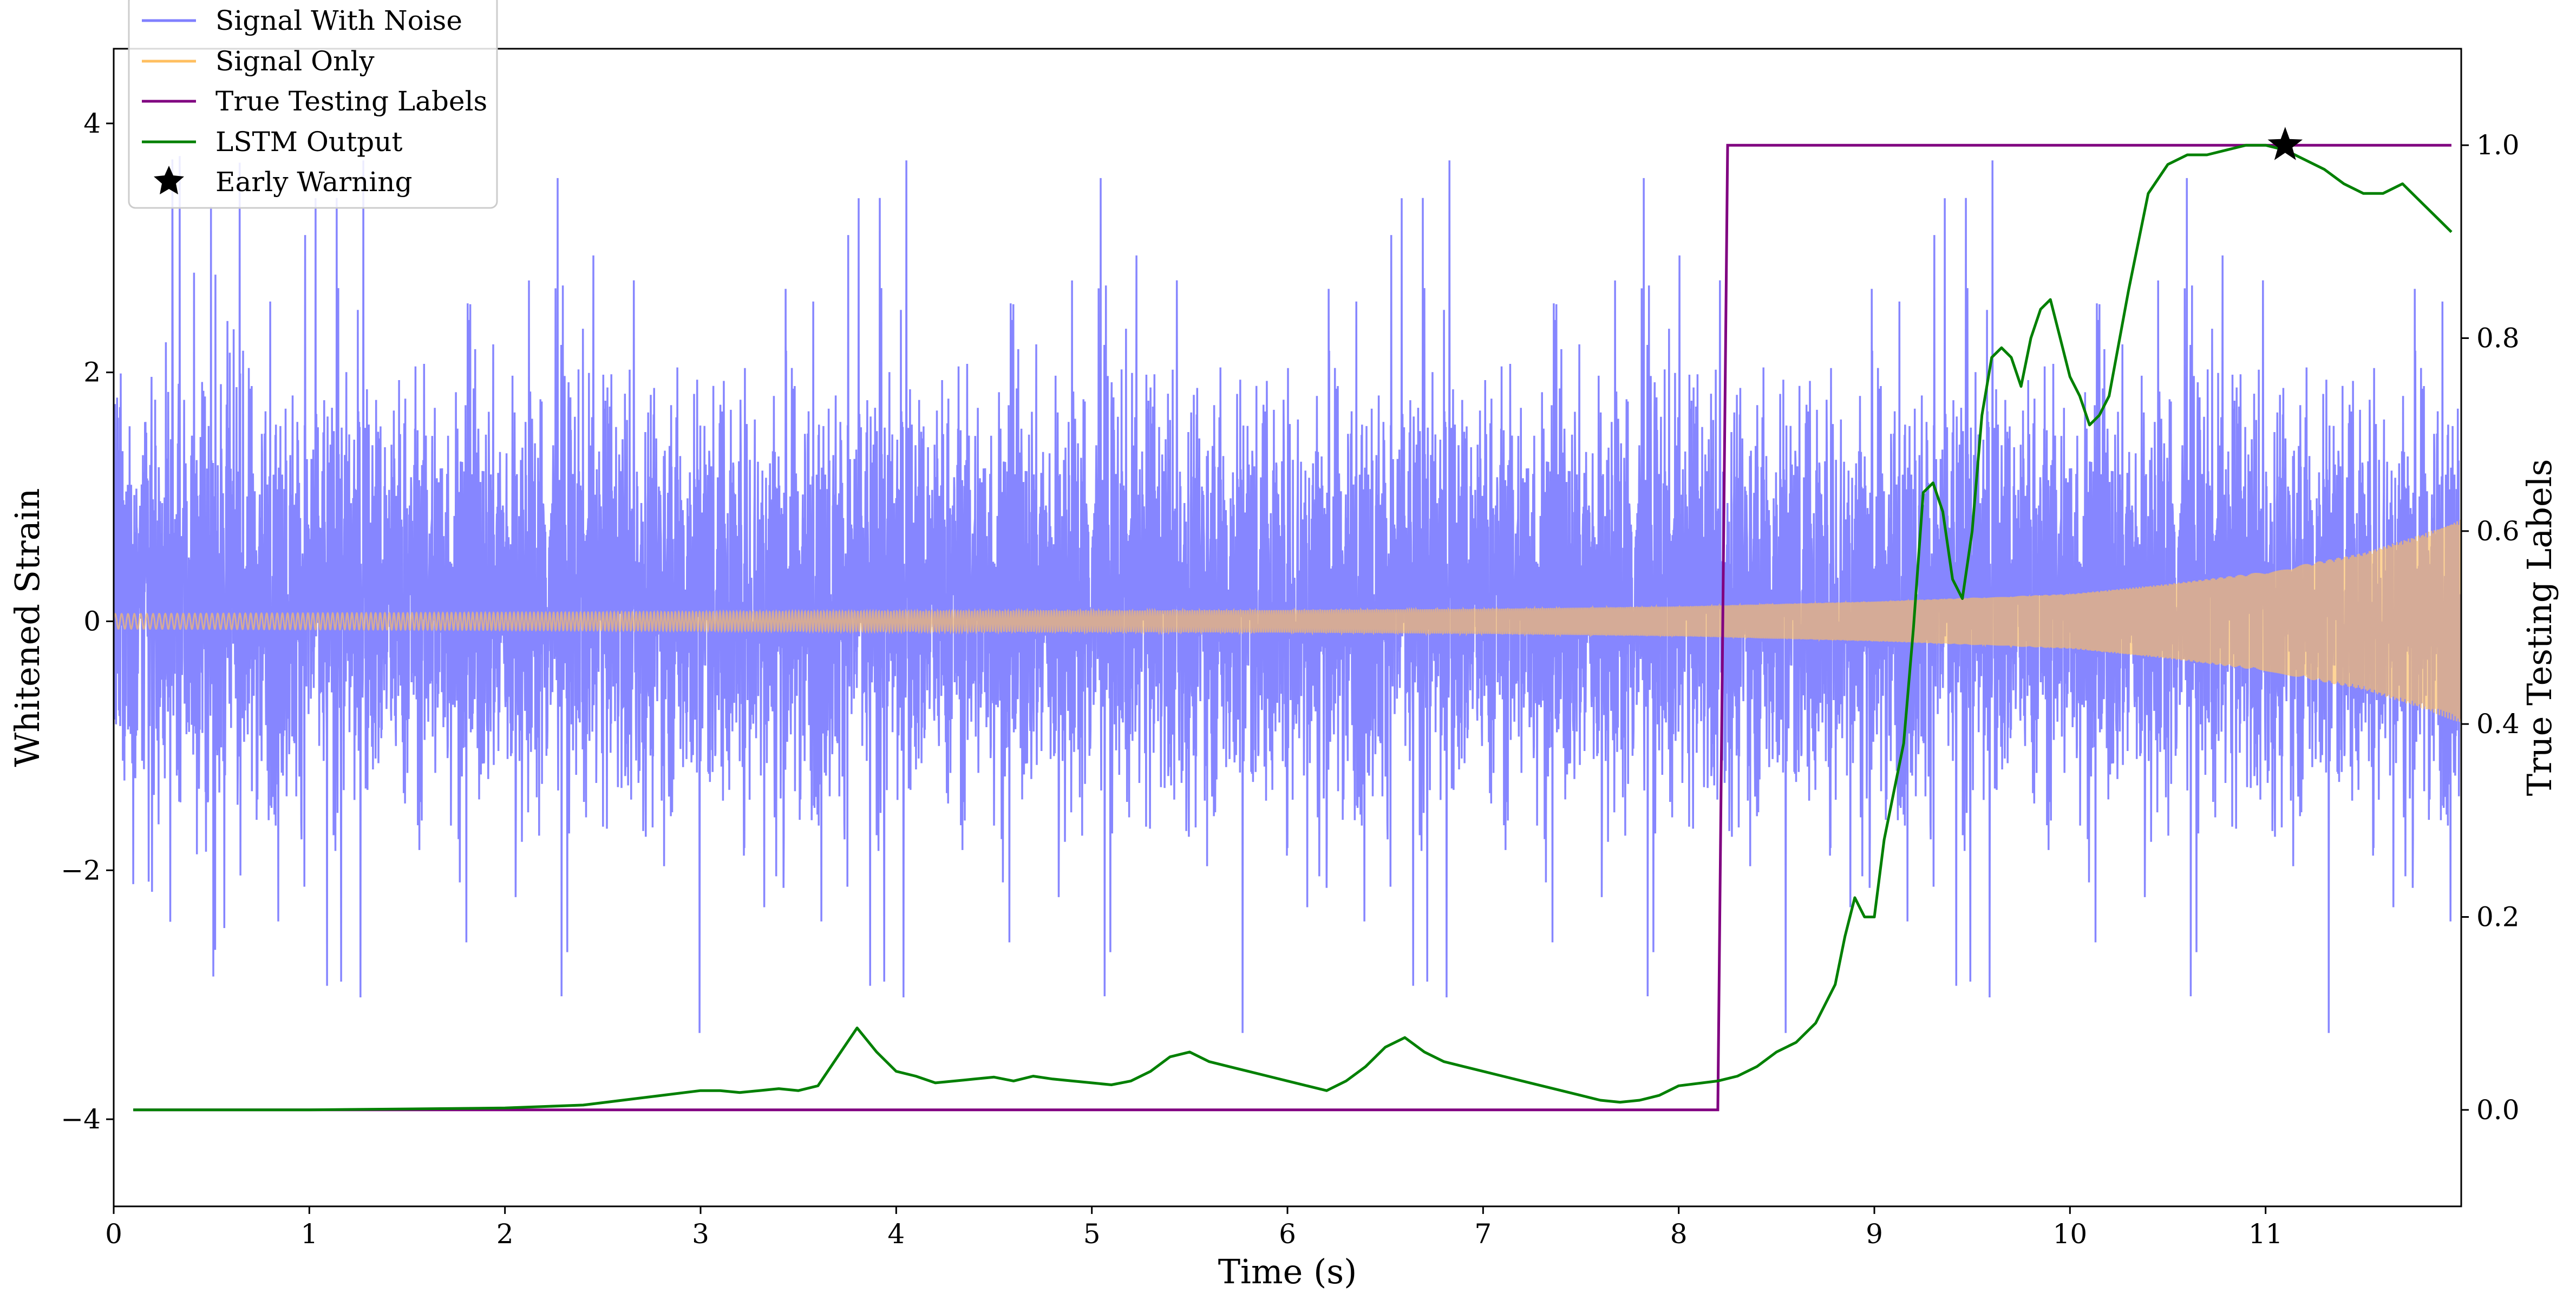 The width and height of the screenshot is (2576, 1306). Describe the element at coordinates (2498, 338) in the screenshot. I see `y2-tick-label: 0.8` at that location.